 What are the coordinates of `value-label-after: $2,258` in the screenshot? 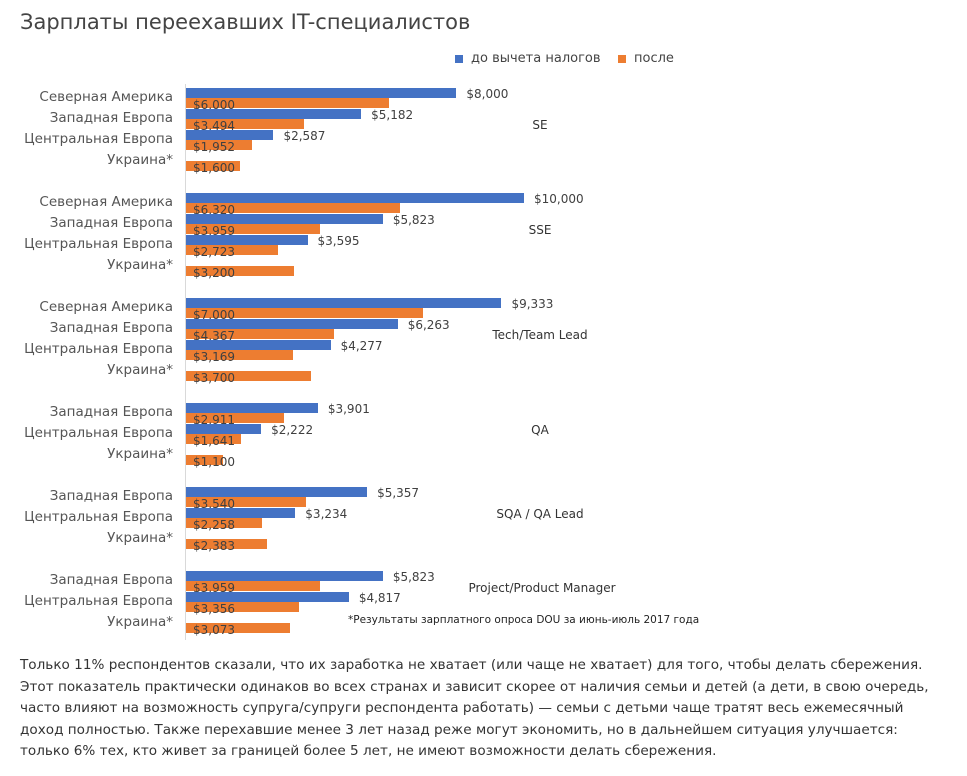 It's located at (214, 525).